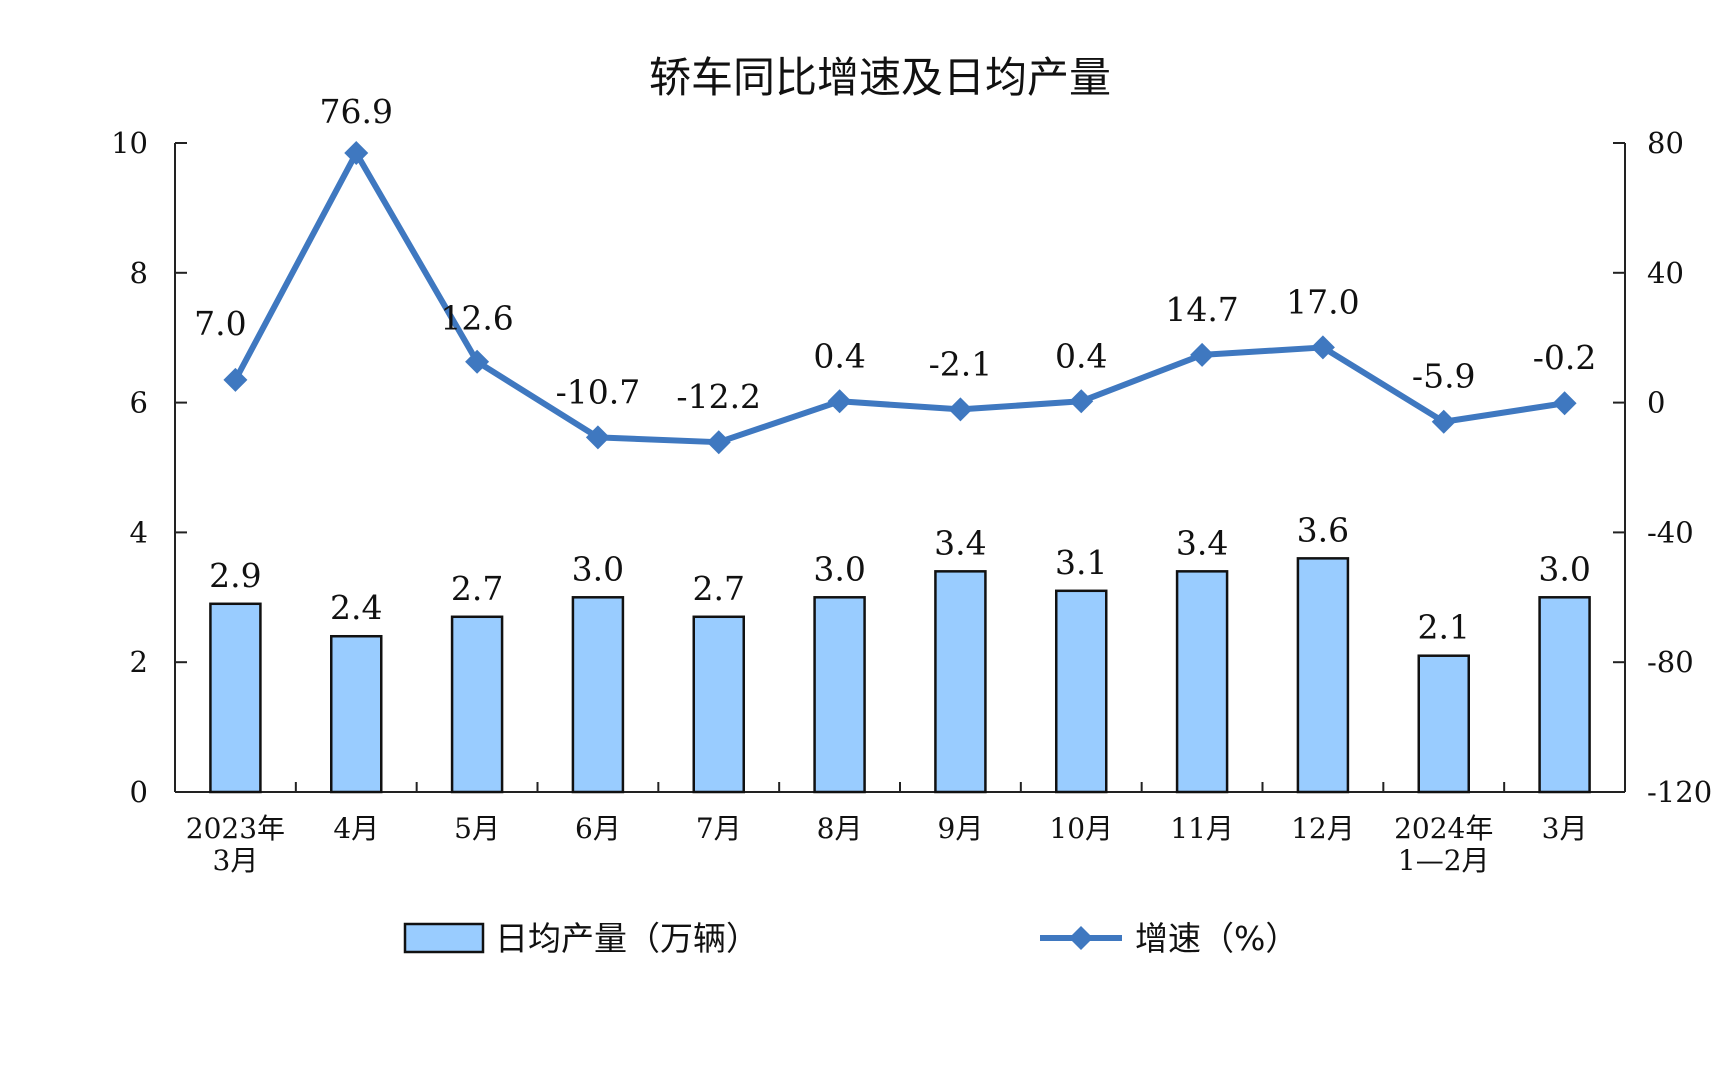  I want to click on category-label: 1—2月, so click(1444, 860).